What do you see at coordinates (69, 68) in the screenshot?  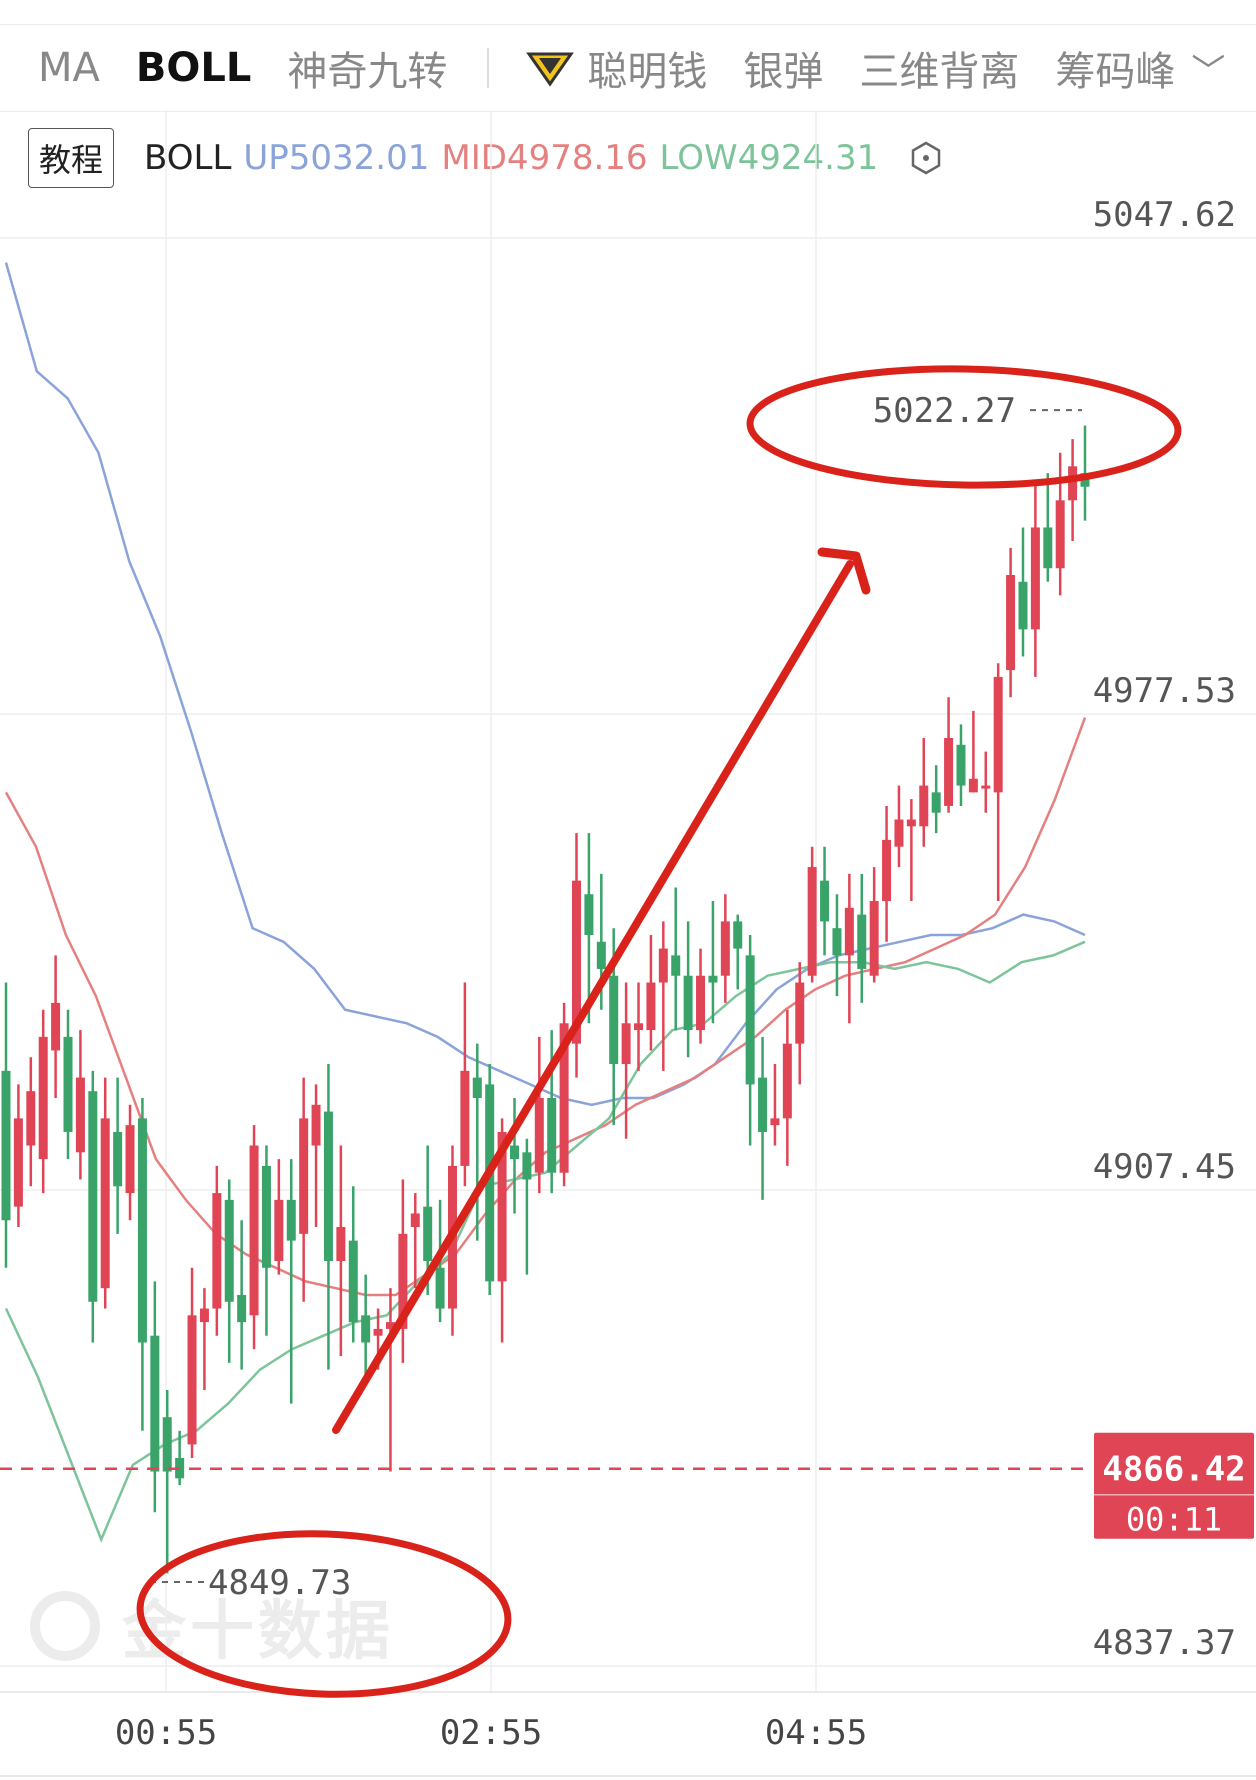 I see `tab-ma: MA` at bounding box center [69, 68].